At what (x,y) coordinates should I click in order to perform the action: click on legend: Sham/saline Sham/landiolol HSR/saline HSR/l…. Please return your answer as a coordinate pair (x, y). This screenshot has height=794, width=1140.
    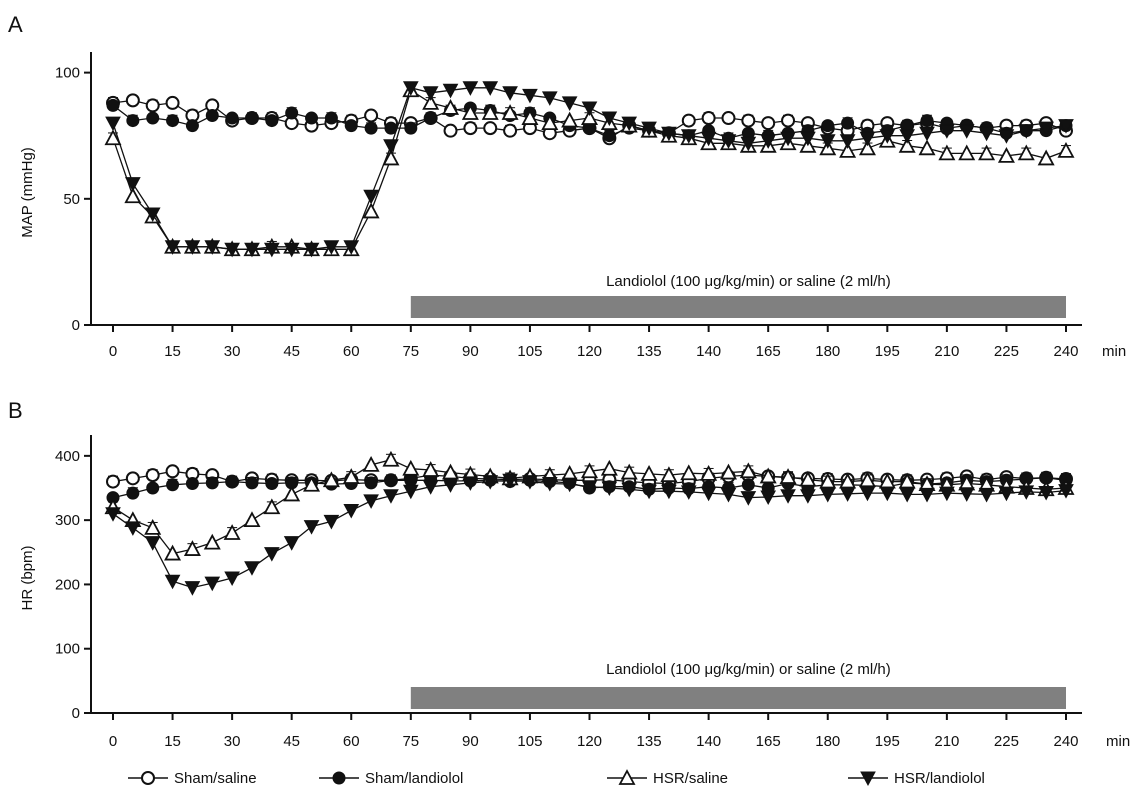
    Looking at the image, I should click on (556, 778).